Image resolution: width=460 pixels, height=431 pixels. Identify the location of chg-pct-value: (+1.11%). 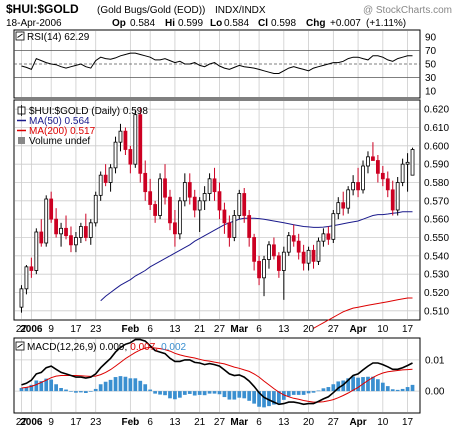
(386, 23).